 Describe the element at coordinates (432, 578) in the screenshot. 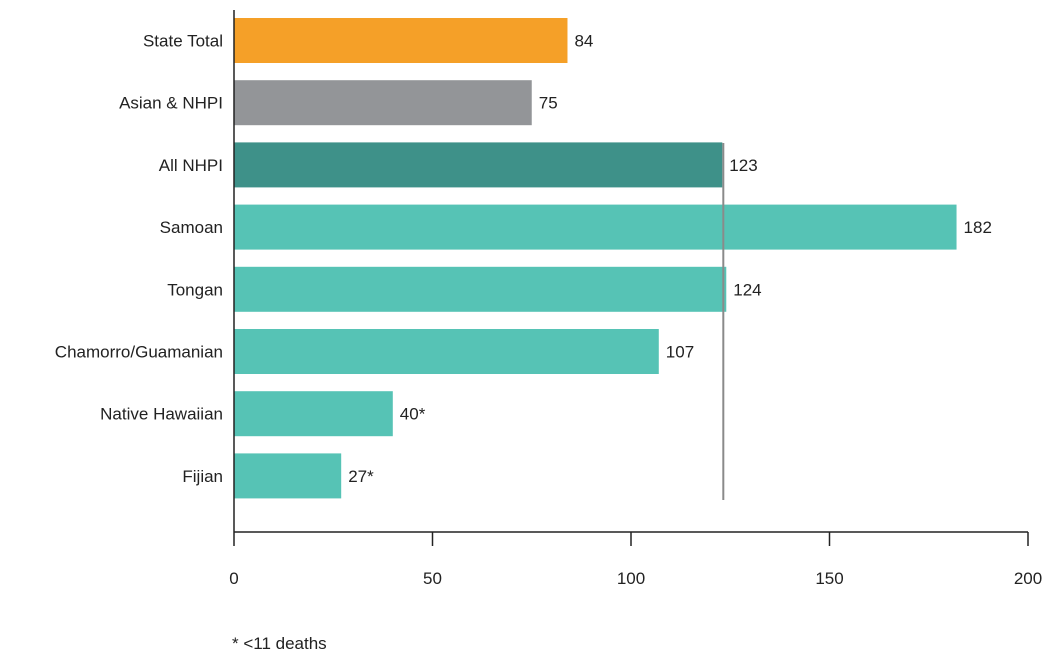

I see `x-tick-label: 50` at that location.